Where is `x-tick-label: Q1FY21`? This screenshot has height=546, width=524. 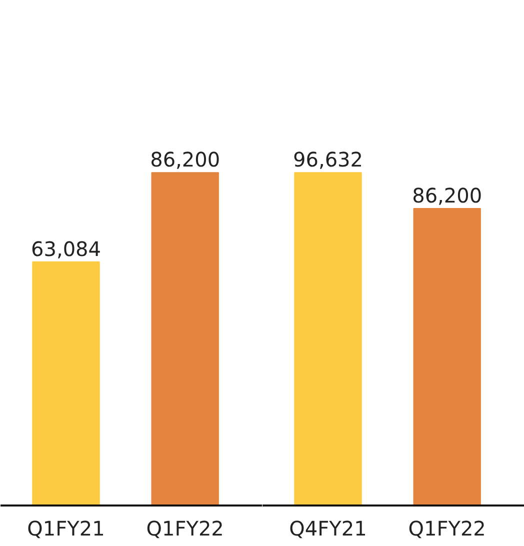 x-tick-label: Q1FY21 is located at coordinates (66, 528).